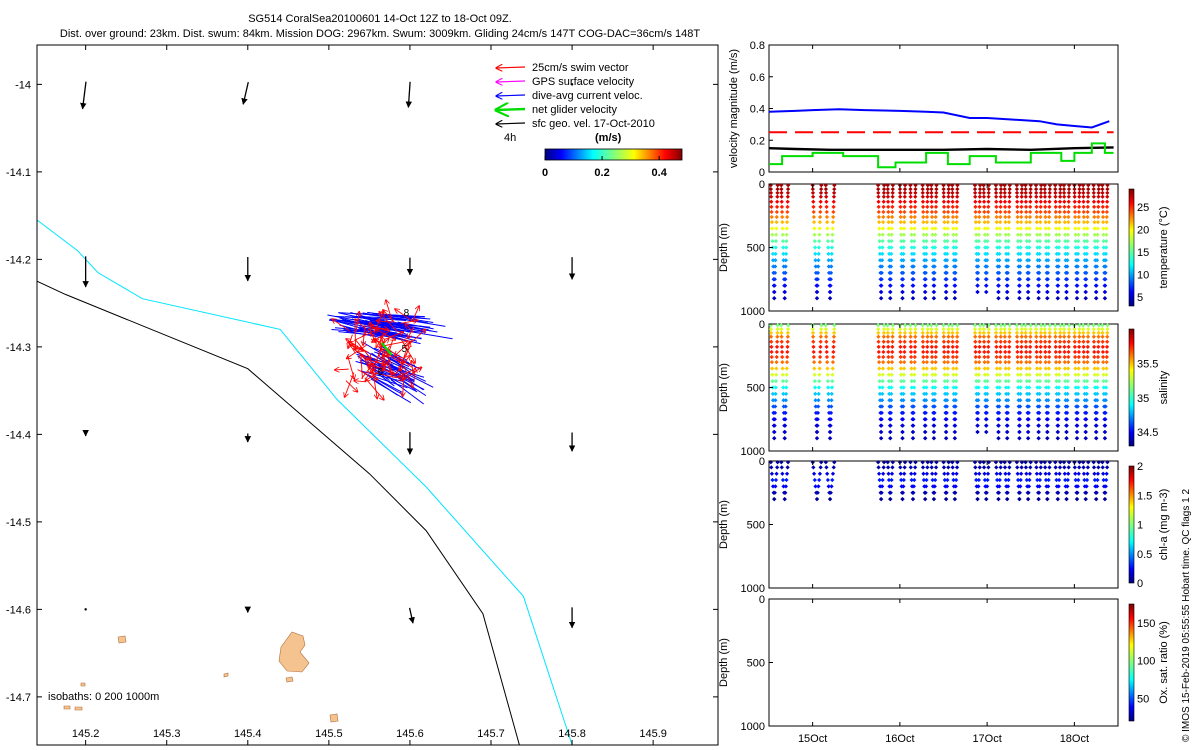  Describe the element at coordinates (612, 163) in the screenshot. I see `map-colorbar: 0 0.2 0.4` at that location.